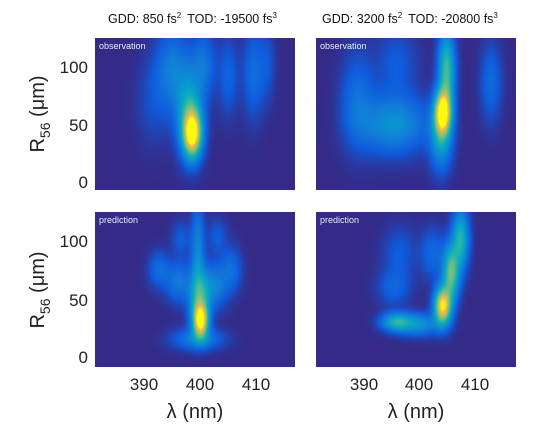 Image resolution: width=543 pixels, height=441 pixels. I want to click on x-tick-left-390: 390, so click(144, 384).